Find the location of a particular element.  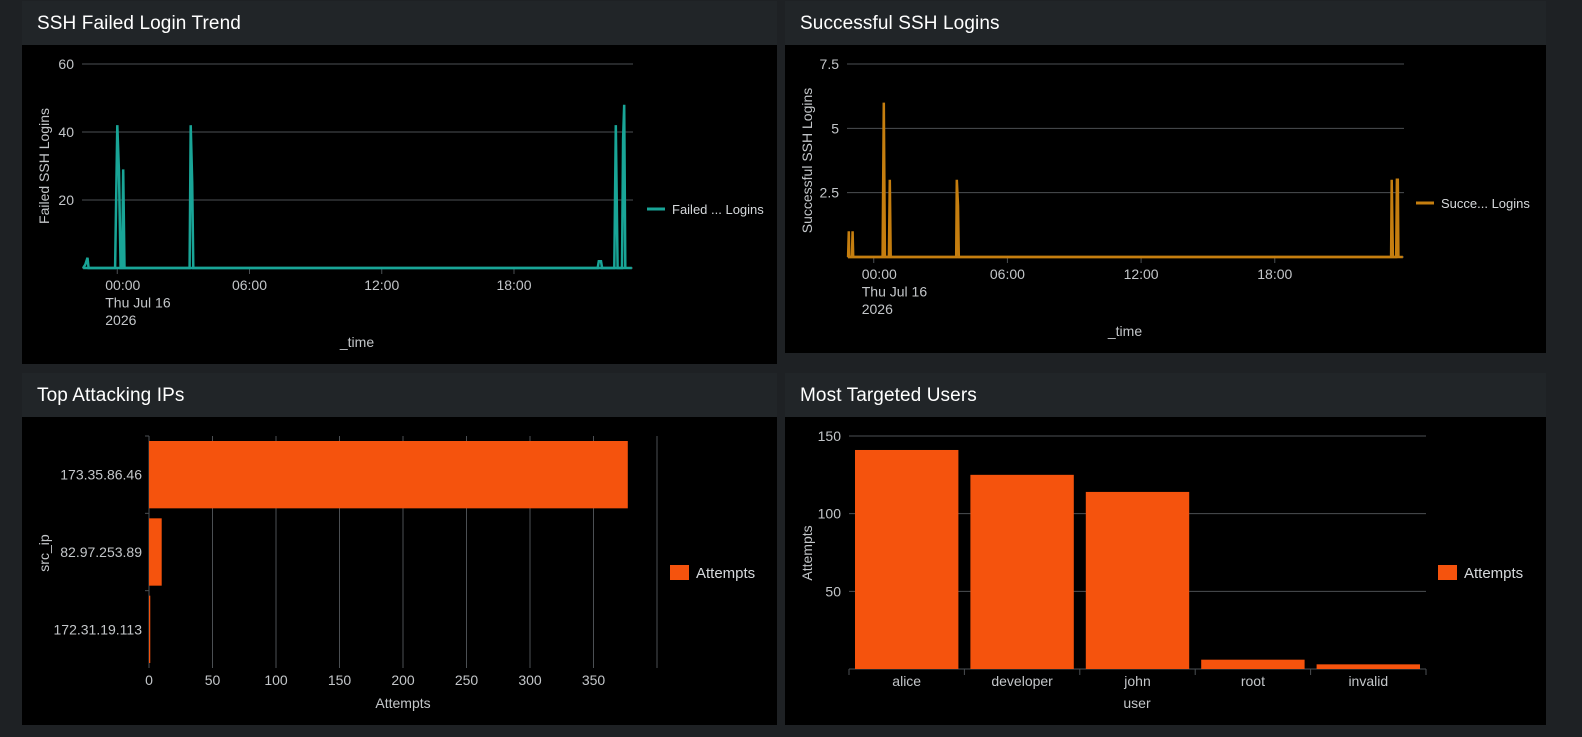

y-tick-label: 7.5 is located at coordinates (830, 64).